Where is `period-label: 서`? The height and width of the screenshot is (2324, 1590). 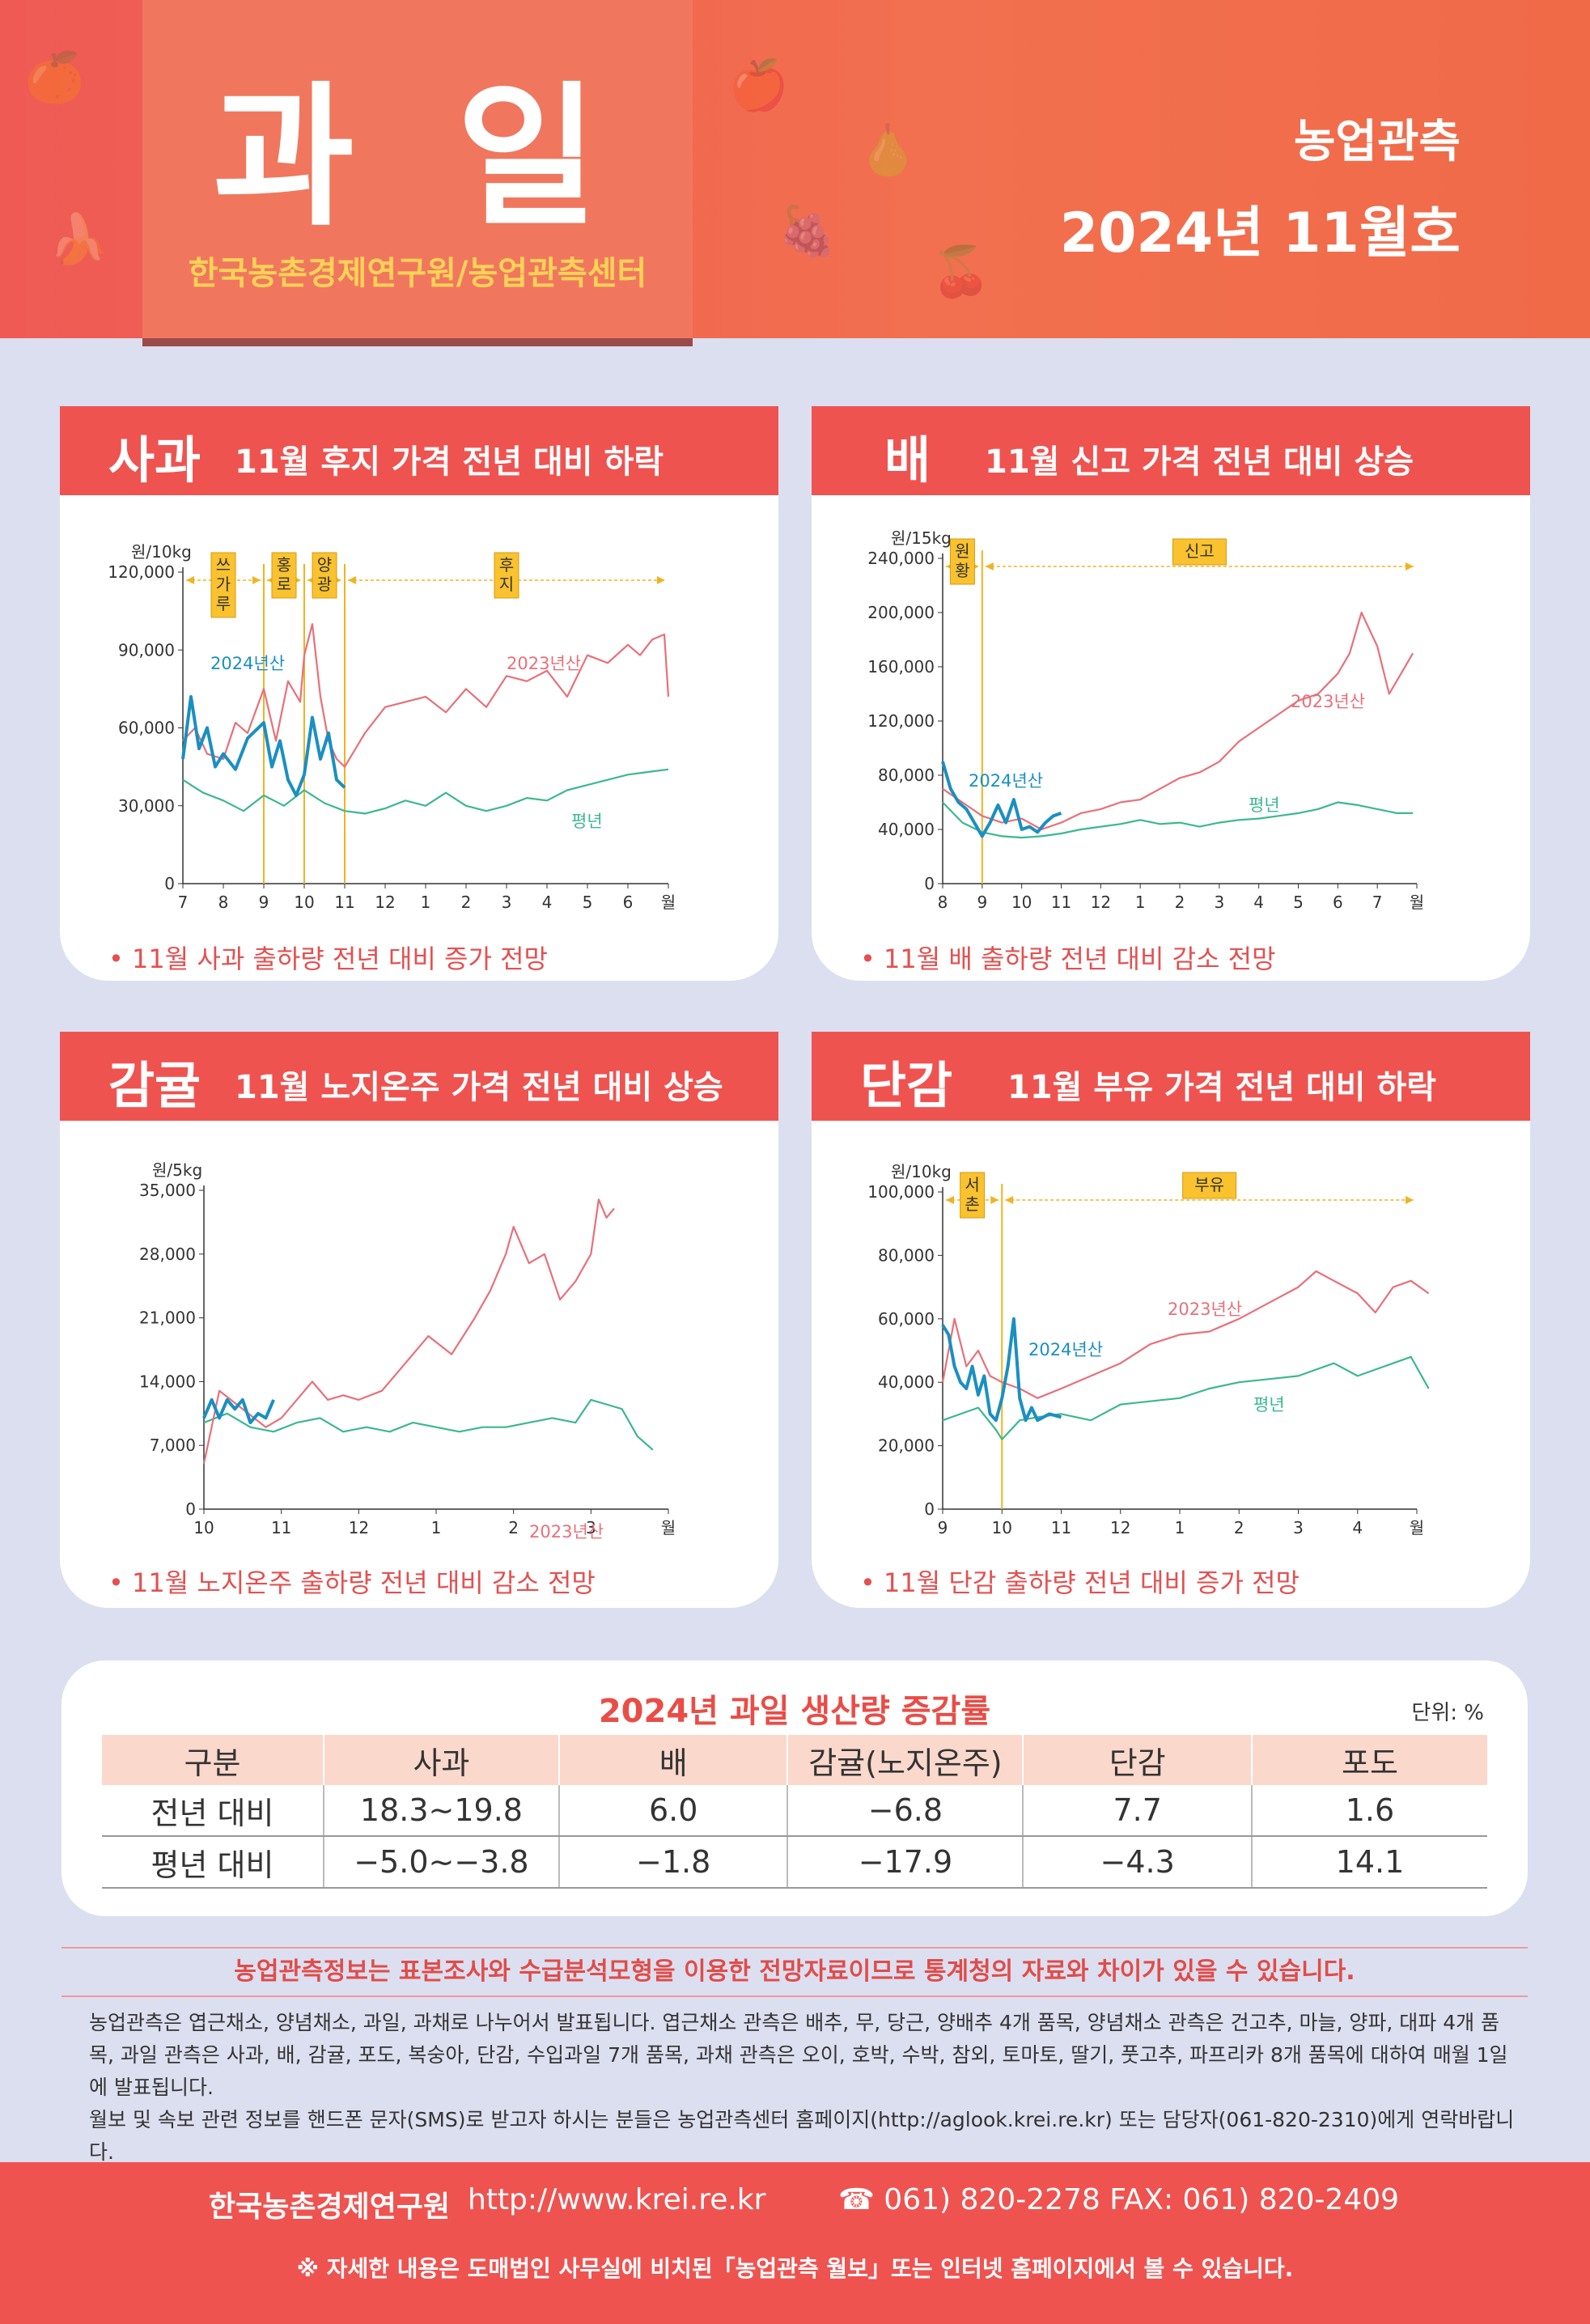
period-label: 서 is located at coordinates (972, 1184).